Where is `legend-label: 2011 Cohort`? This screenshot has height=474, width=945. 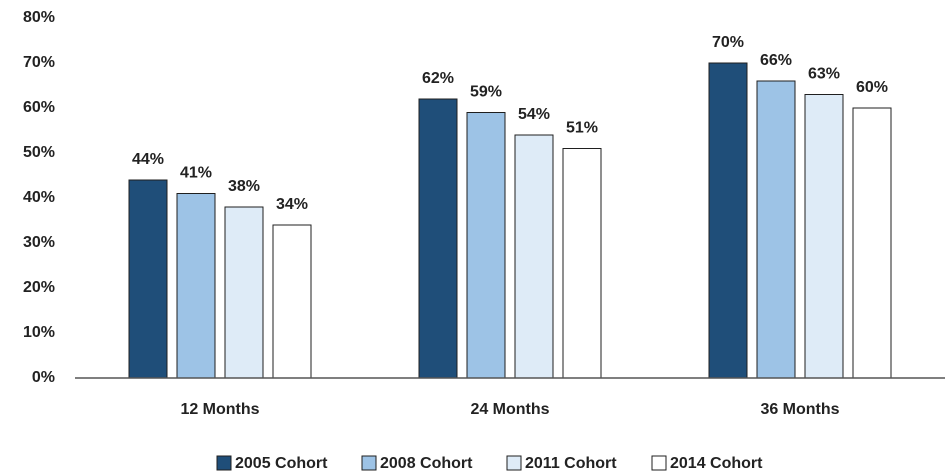 legend-label: 2011 Cohort is located at coordinates (571, 463).